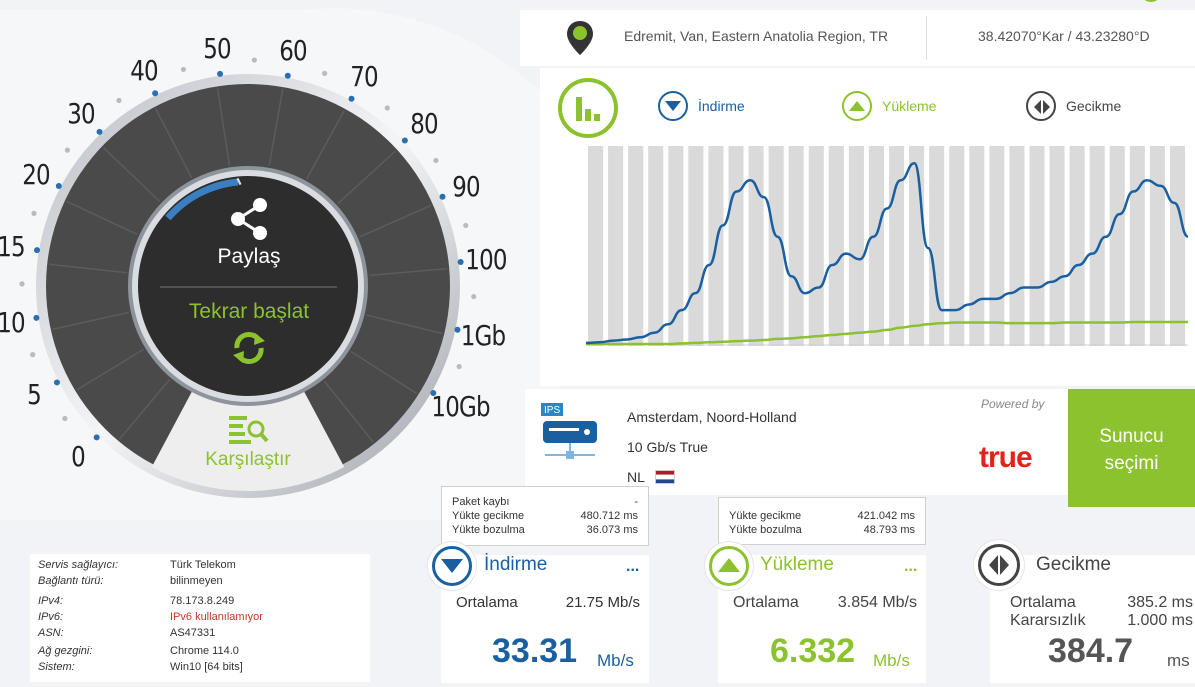 This screenshot has width=1195, height=687. Describe the element at coordinates (144, 70) in the screenshot. I see `gauge-tick-label: 40` at that location.